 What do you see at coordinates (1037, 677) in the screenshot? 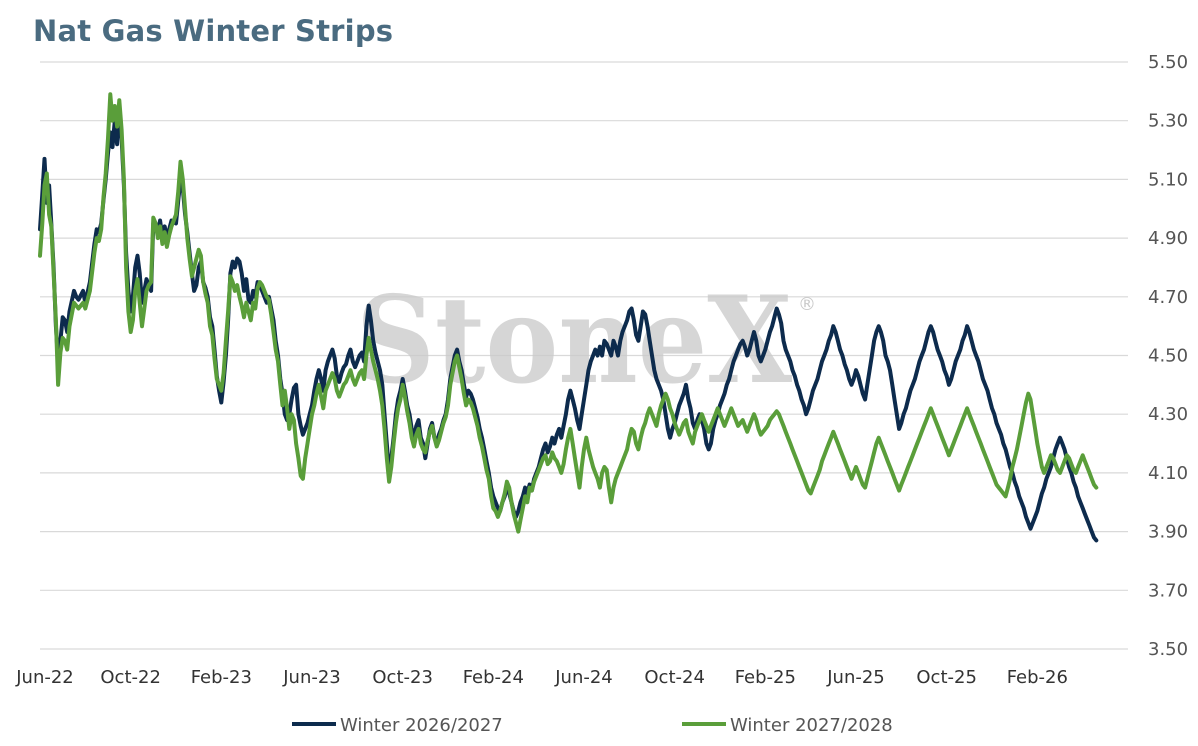
I see `x-tick-label: Feb-26` at bounding box center [1037, 677].